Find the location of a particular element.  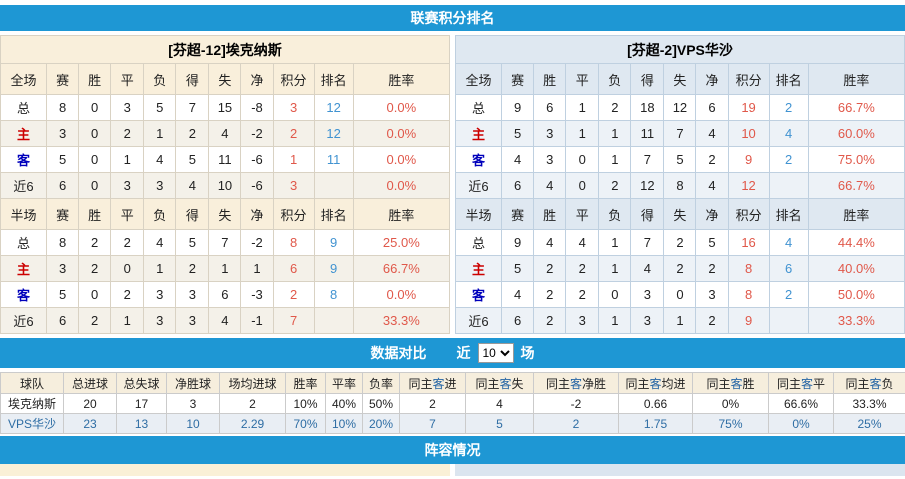

points-cell: 9 is located at coordinates (748, 160).